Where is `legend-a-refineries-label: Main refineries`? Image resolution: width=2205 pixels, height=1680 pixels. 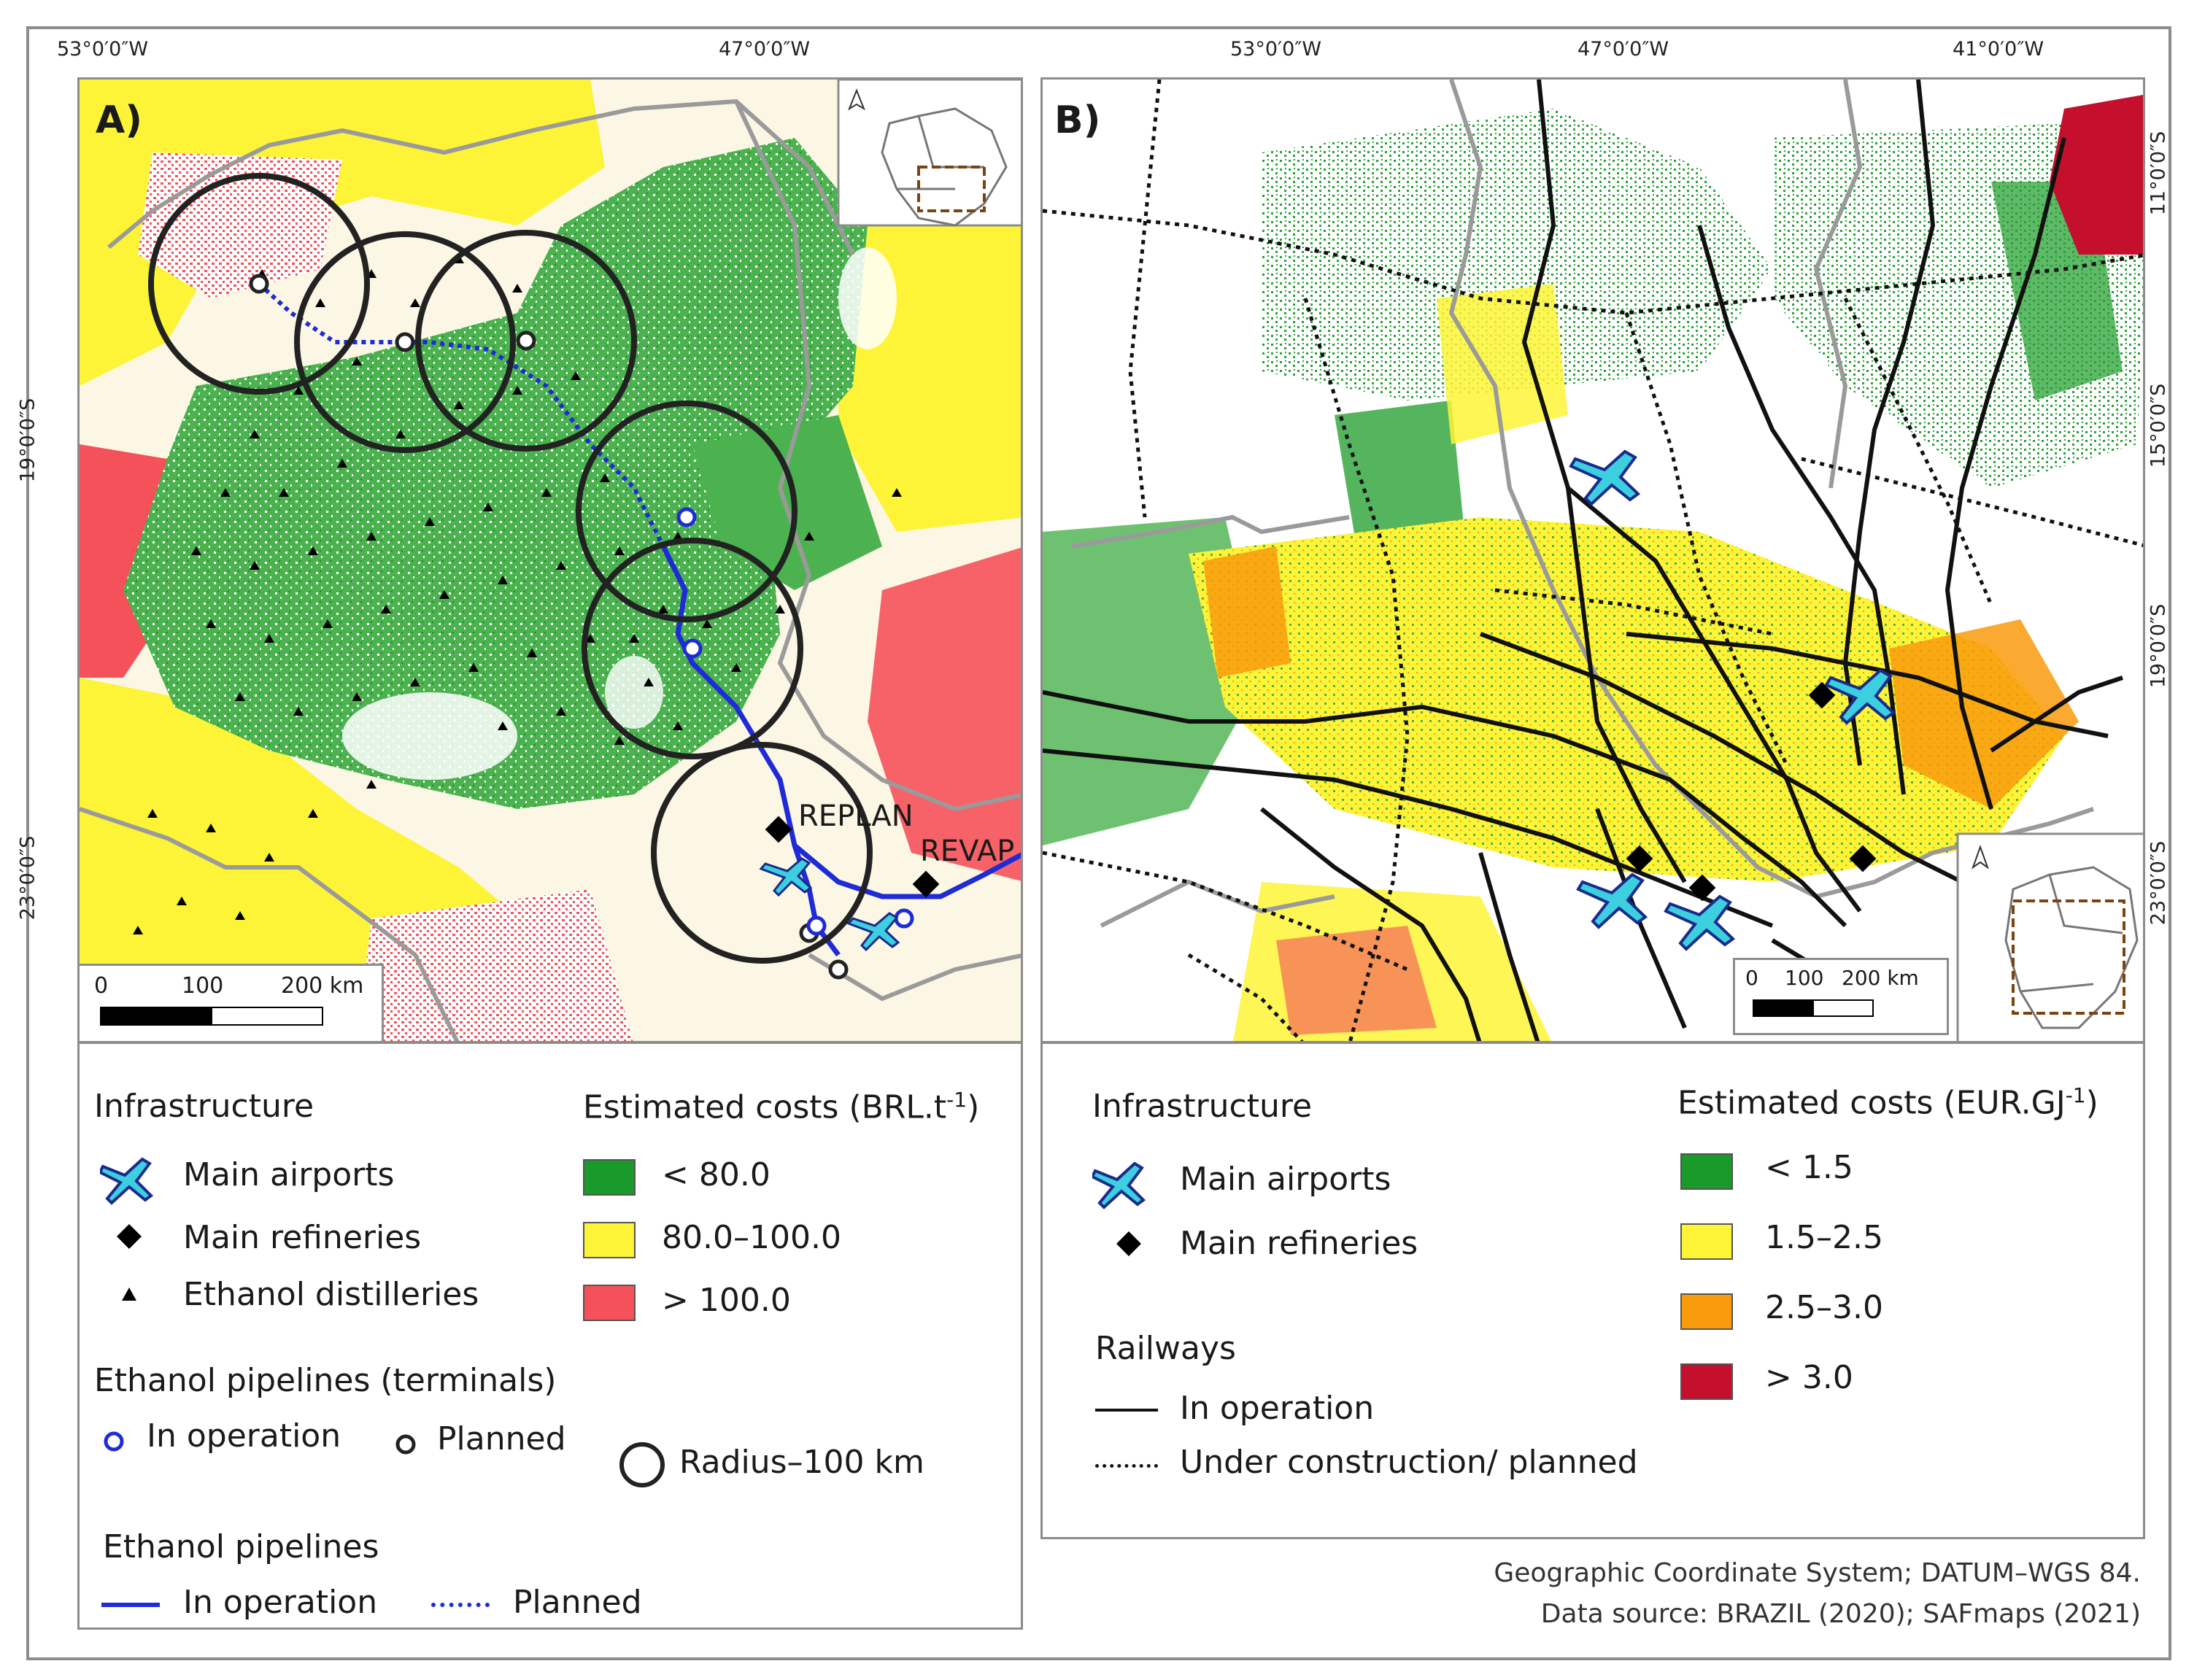
legend-a-refineries-label: Main refineries is located at coordinates (302, 1237).